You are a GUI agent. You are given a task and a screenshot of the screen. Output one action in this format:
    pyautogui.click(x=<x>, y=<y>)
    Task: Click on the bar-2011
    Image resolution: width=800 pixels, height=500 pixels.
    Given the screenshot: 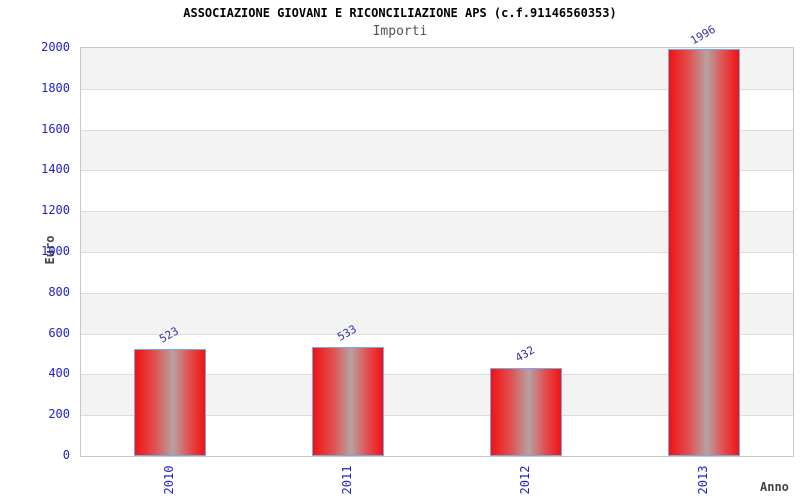 What is the action you would take?
    pyautogui.click(x=348, y=401)
    